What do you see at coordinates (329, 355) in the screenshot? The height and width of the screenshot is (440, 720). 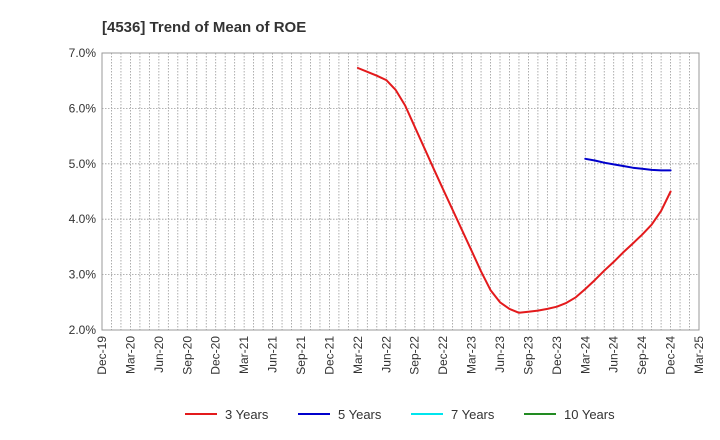 I see `x-tick-label: Dec-21` at bounding box center [329, 355].